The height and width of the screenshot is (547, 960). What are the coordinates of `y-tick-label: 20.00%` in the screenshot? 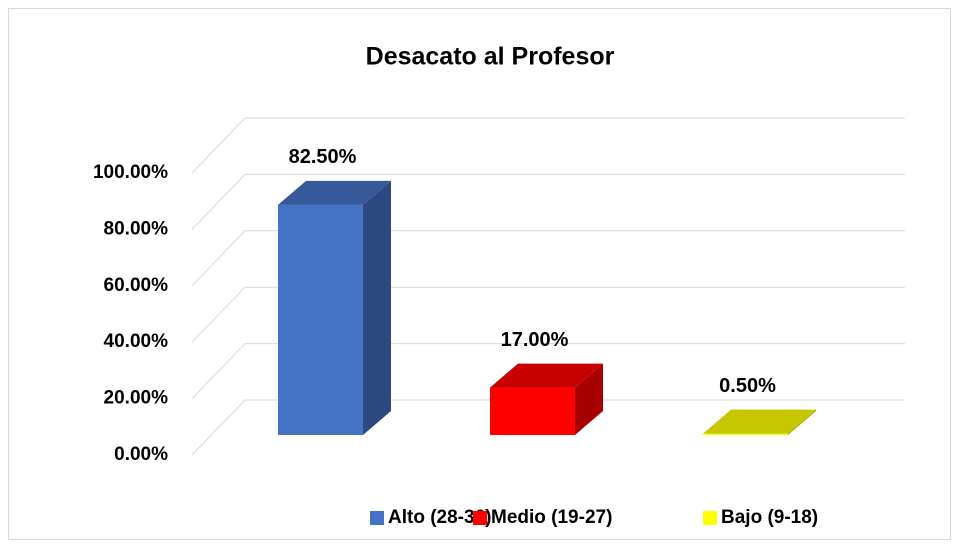 It's located at (136, 398).